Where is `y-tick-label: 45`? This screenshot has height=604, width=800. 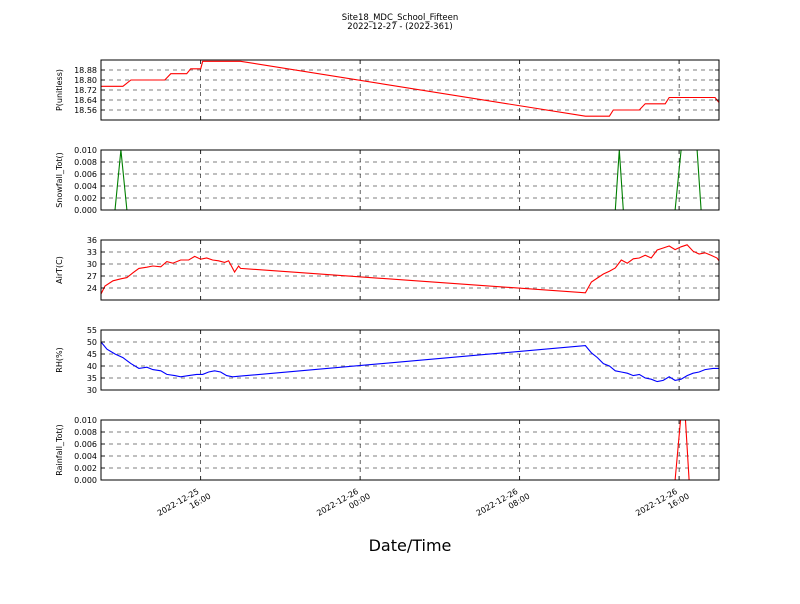 y-tick-label: 45 is located at coordinates (92, 354).